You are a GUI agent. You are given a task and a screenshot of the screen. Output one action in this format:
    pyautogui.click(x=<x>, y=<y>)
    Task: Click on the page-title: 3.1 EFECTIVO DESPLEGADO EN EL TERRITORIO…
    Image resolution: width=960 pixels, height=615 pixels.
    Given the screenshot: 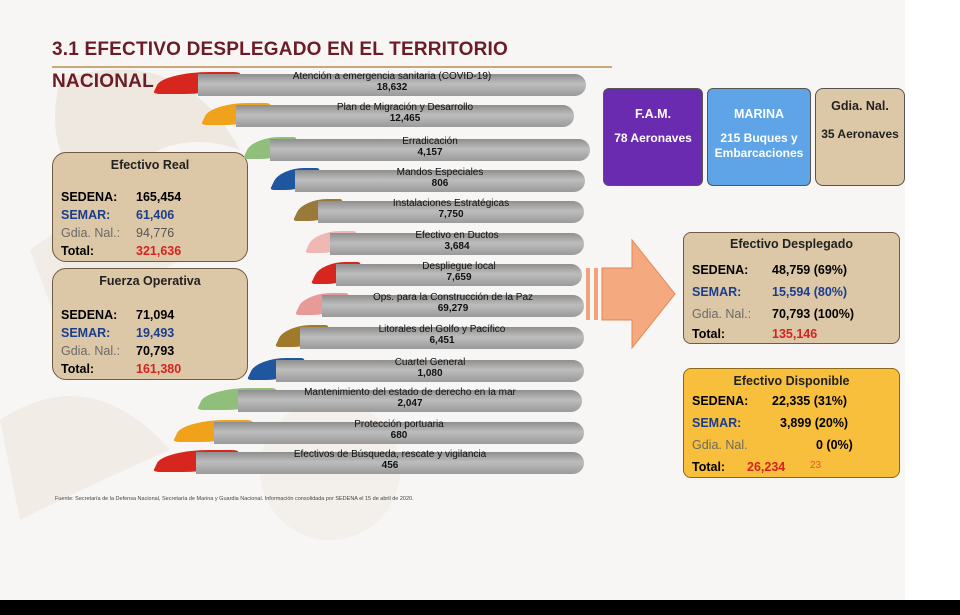 What is the action you would take?
    pyautogui.click(x=332, y=63)
    